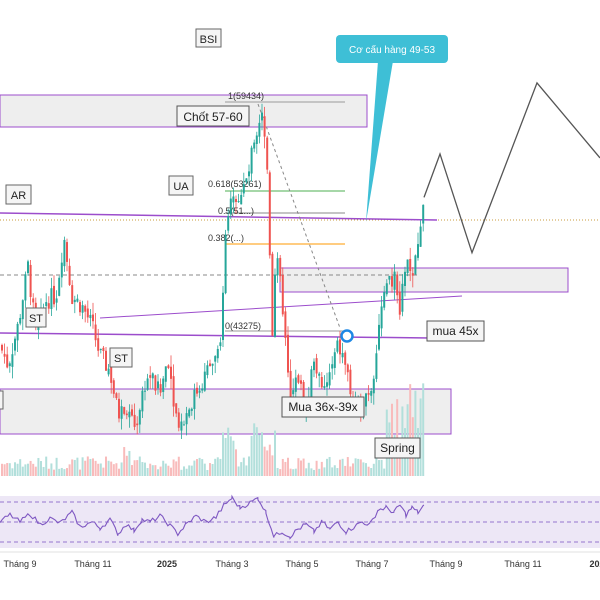 This screenshot has height=600, width=600. What do you see at coordinates (209, 40) in the screenshot?
I see `bsi-label: BSI` at bounding box center [209, 40].